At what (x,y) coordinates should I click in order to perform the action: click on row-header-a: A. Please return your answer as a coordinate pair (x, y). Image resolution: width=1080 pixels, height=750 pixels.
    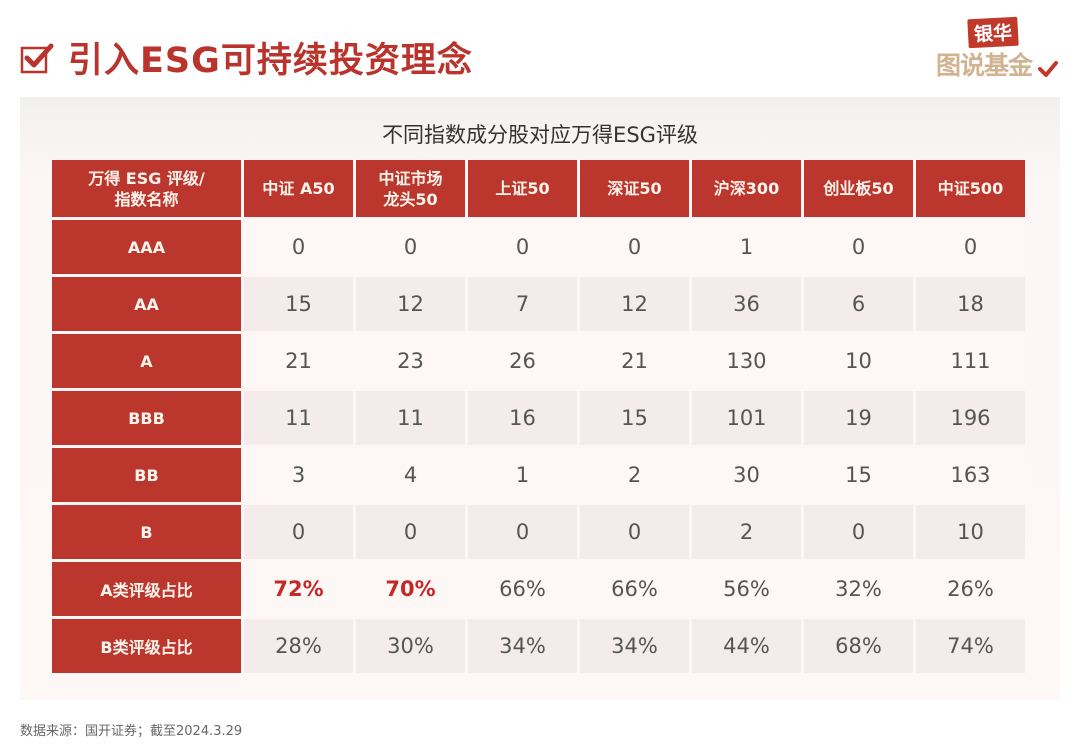
    Looking at the image, I should click on (146, 361).